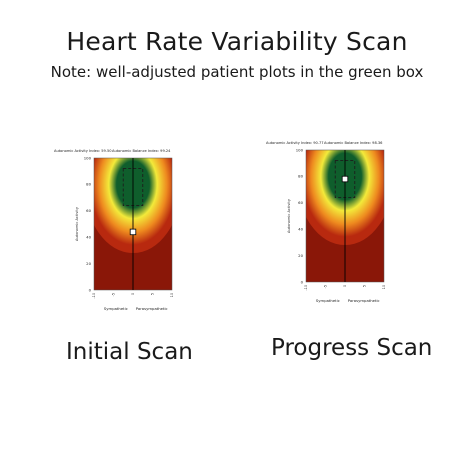  Describe the element at coordinates (141, 151) in the screenshot. I see `balance-index-label: Autonomic Balance Index: 99.24` at that location.